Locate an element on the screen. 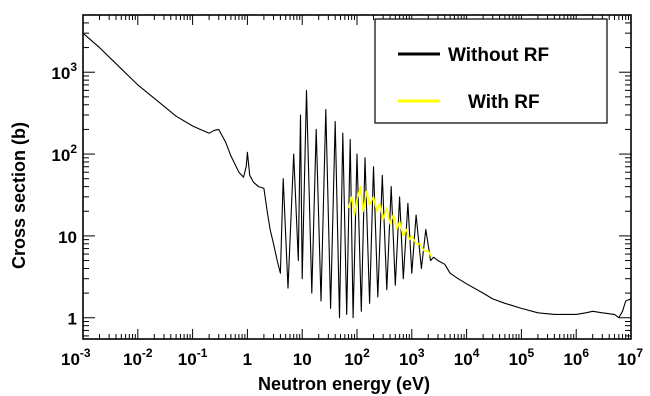 The height and width of the screenshot is (396, 650). series-line-with-rf is located at coordinates (390, 221).